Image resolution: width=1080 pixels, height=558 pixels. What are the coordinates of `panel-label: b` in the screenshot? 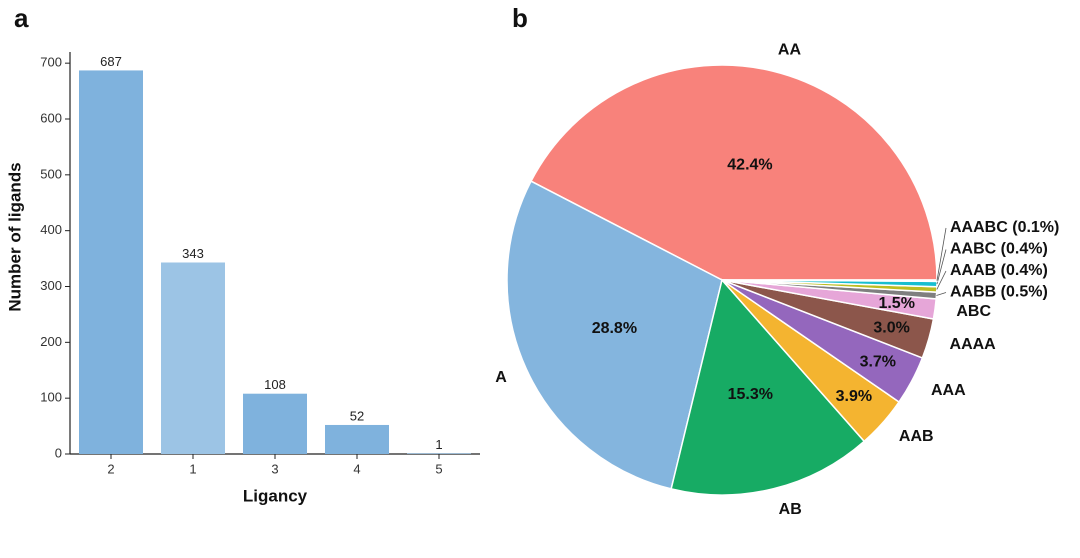 It's located at (520, 18).